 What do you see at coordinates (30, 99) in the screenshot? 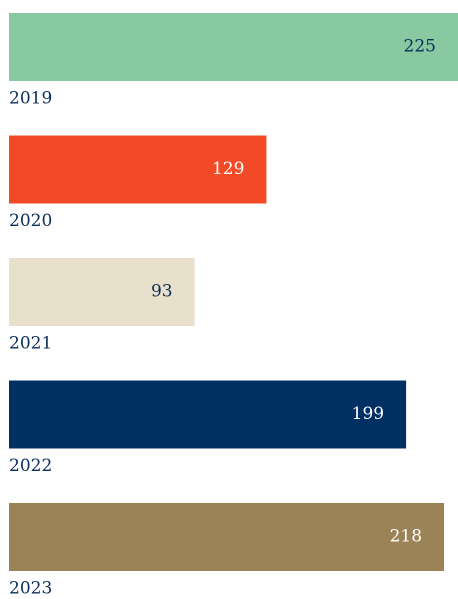
I see `category-label: 2019` at bounding box center [30, 99].